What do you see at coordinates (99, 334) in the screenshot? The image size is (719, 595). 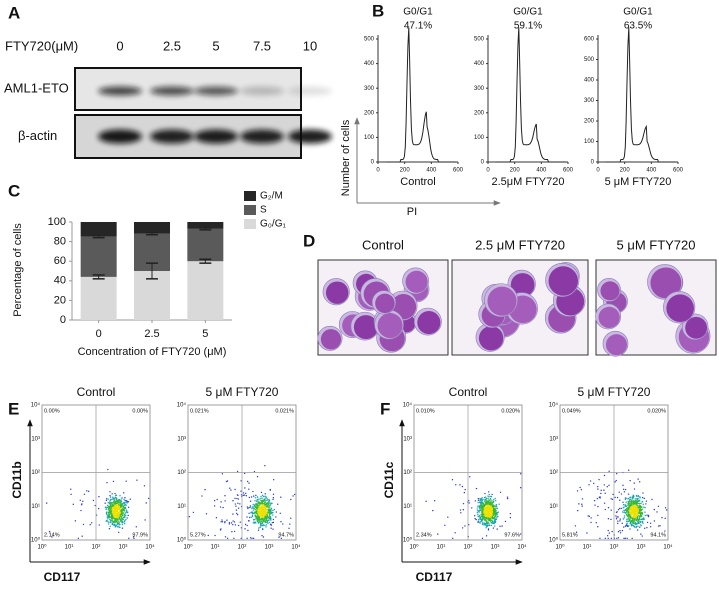 I see `x-tick-label: 0` at bounding box center [99, 334].